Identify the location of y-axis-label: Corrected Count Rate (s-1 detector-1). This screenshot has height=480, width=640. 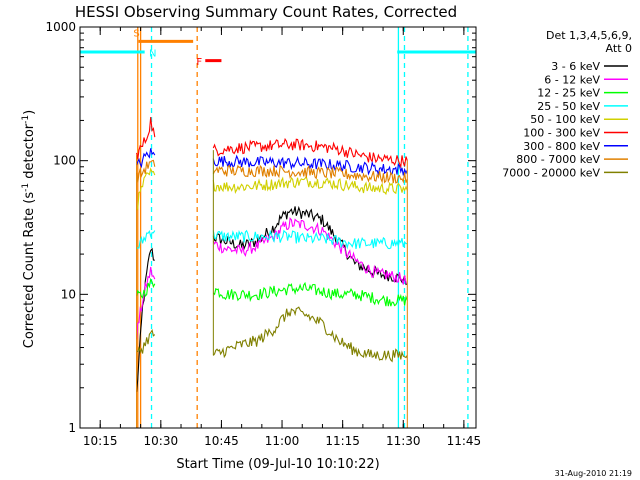
(29, 229).